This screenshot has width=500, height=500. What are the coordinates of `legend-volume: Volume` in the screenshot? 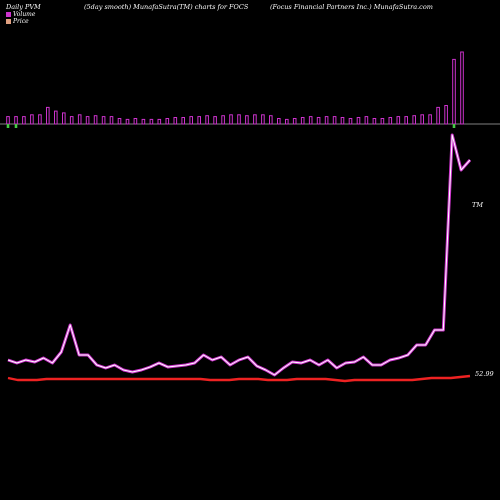 It's located at (20, 14).